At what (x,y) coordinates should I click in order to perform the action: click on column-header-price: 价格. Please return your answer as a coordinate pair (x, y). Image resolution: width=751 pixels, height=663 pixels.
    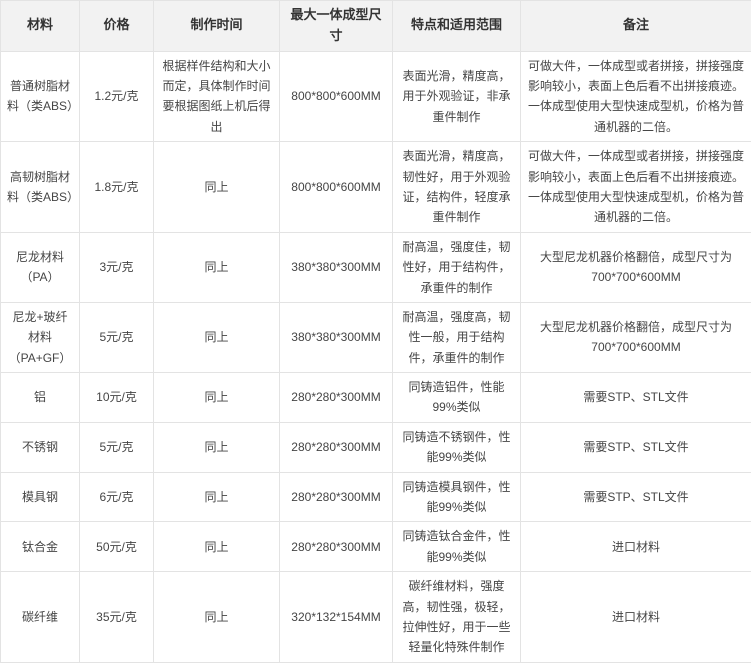
    Looking at the image, I should click on (117, 26).